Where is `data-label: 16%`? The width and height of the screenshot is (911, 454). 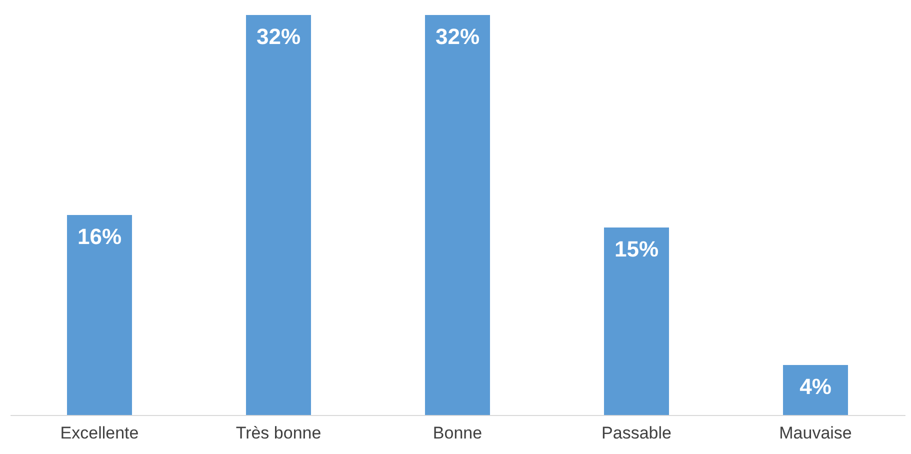 data-label: 16% is located at coordinates (99, 236).